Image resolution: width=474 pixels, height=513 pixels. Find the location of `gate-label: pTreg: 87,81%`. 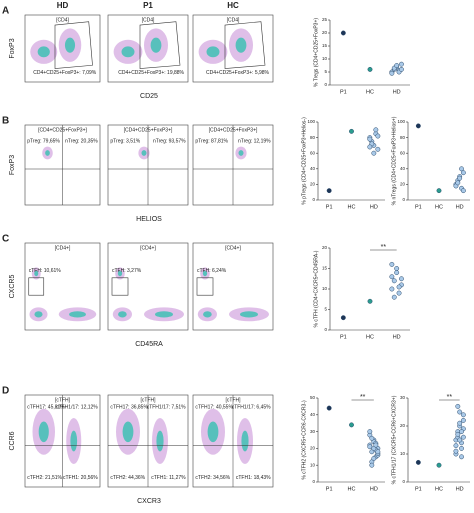

gate-label: pTreg: 87,81% is located at coordinates (211, 141).